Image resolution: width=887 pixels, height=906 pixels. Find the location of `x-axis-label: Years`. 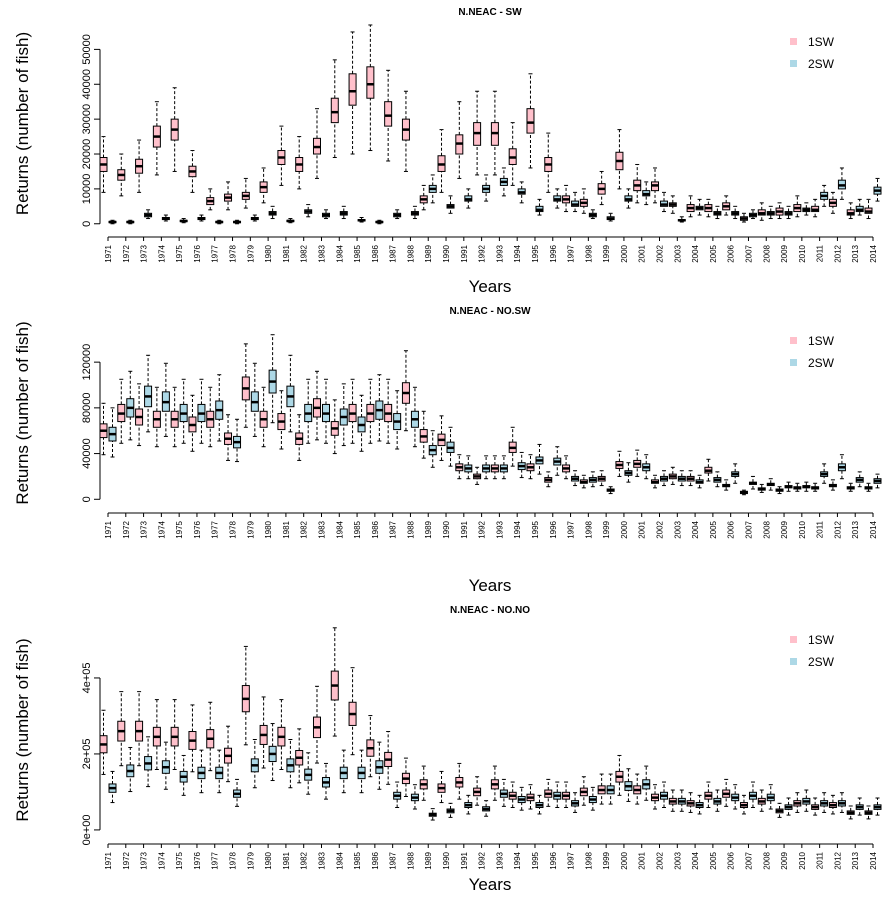

x-axis-label: Years is located at coordinates (490, 884).